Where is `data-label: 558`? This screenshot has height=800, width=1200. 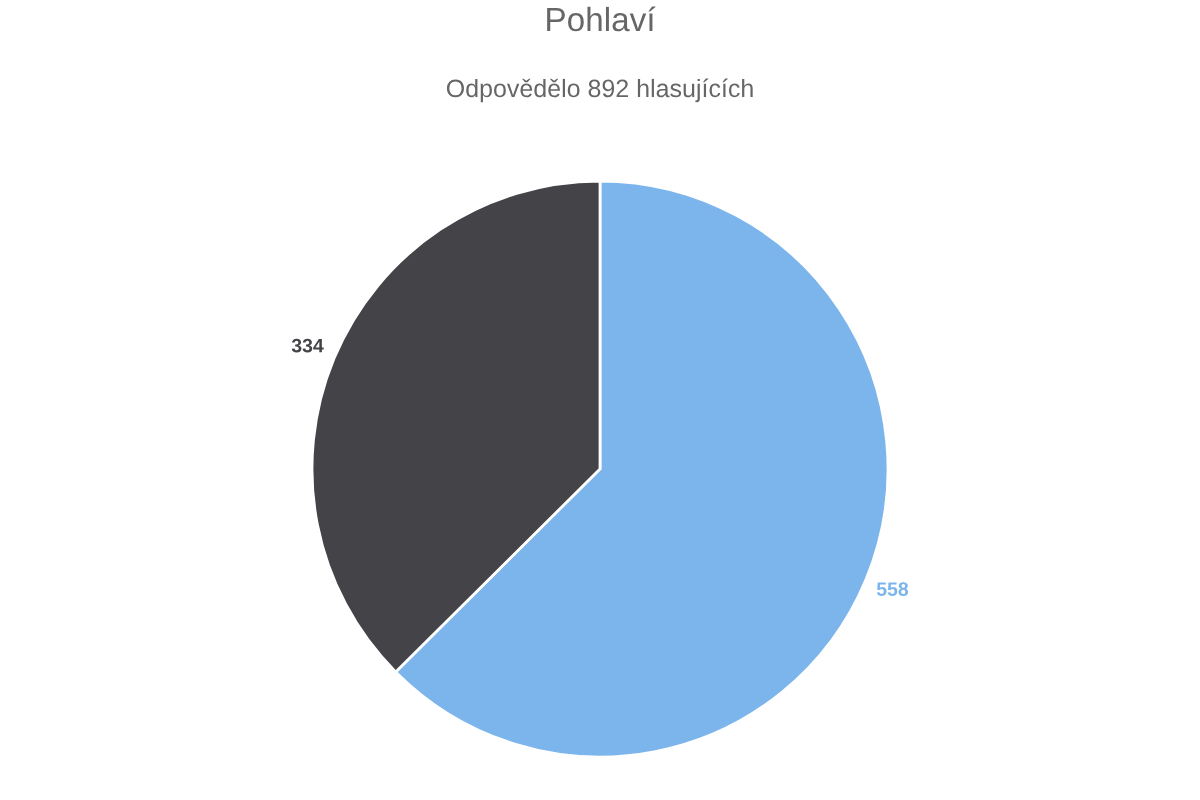 data-label: 558 is located at coordinates (892, 589).